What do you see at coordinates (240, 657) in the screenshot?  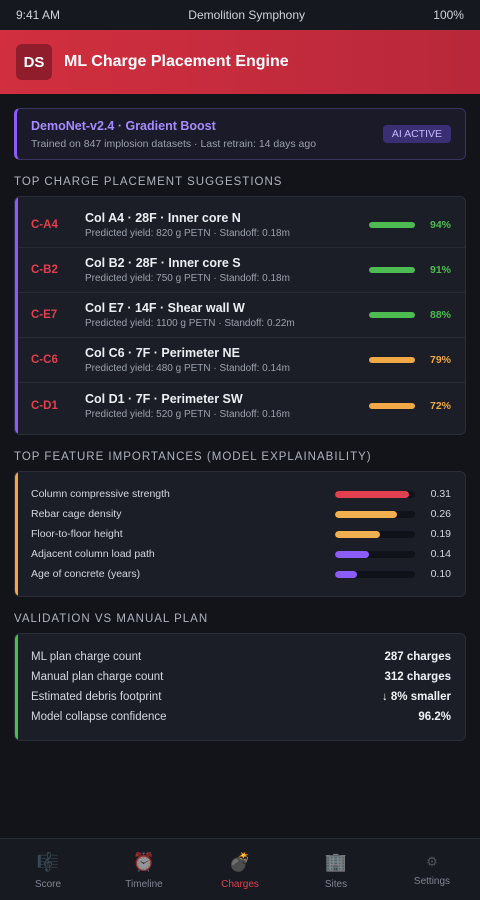 I see `validation-row: ML plan charge count 287 charges` at bounding box center [240, 657].